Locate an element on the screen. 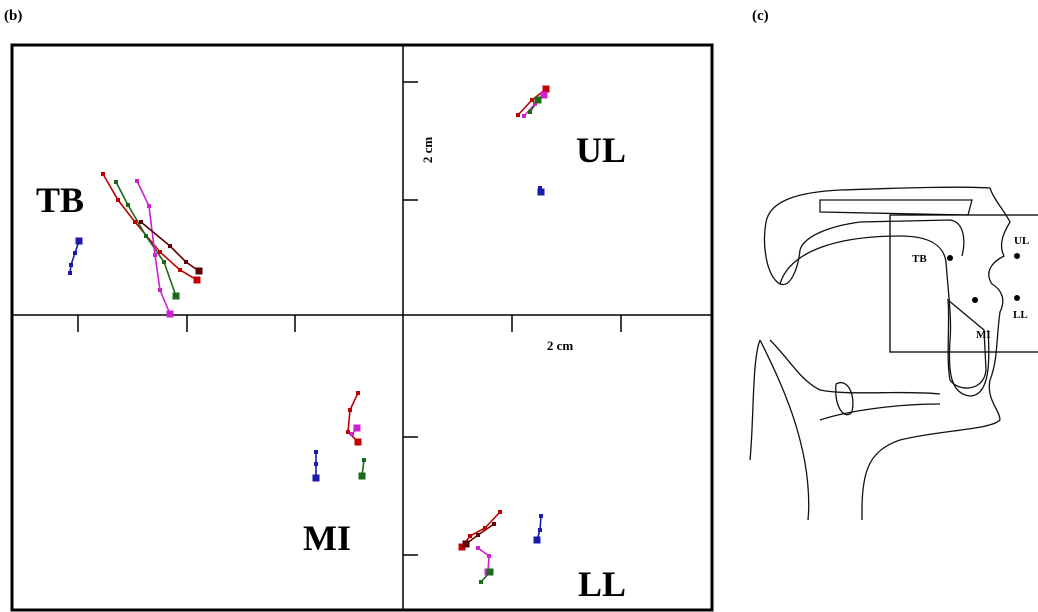 This screenshot has height=612, width=1038. panel-label: (b) is located at coordinates (13, 16).